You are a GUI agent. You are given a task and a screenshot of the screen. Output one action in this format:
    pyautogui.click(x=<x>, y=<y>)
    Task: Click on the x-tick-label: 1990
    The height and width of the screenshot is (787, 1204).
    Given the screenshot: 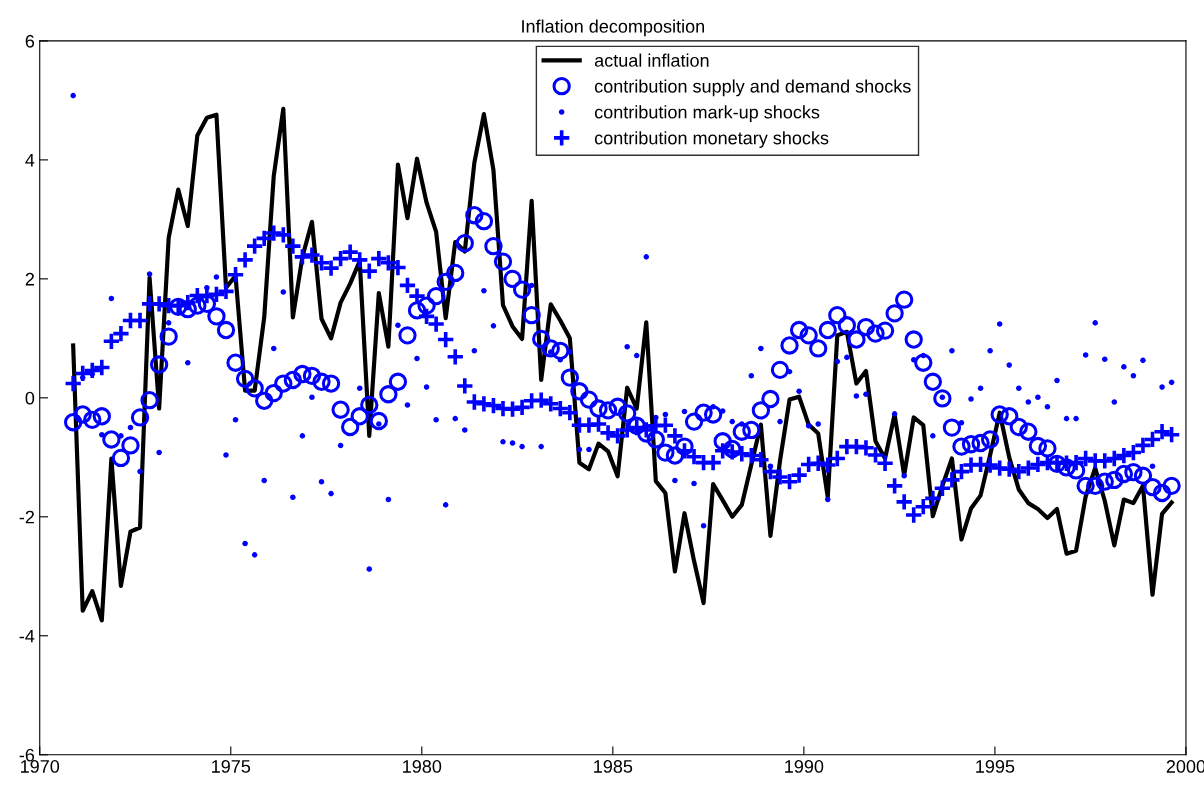 What is the action you would take?
    pyautogui.click(x=804, y=766)
    